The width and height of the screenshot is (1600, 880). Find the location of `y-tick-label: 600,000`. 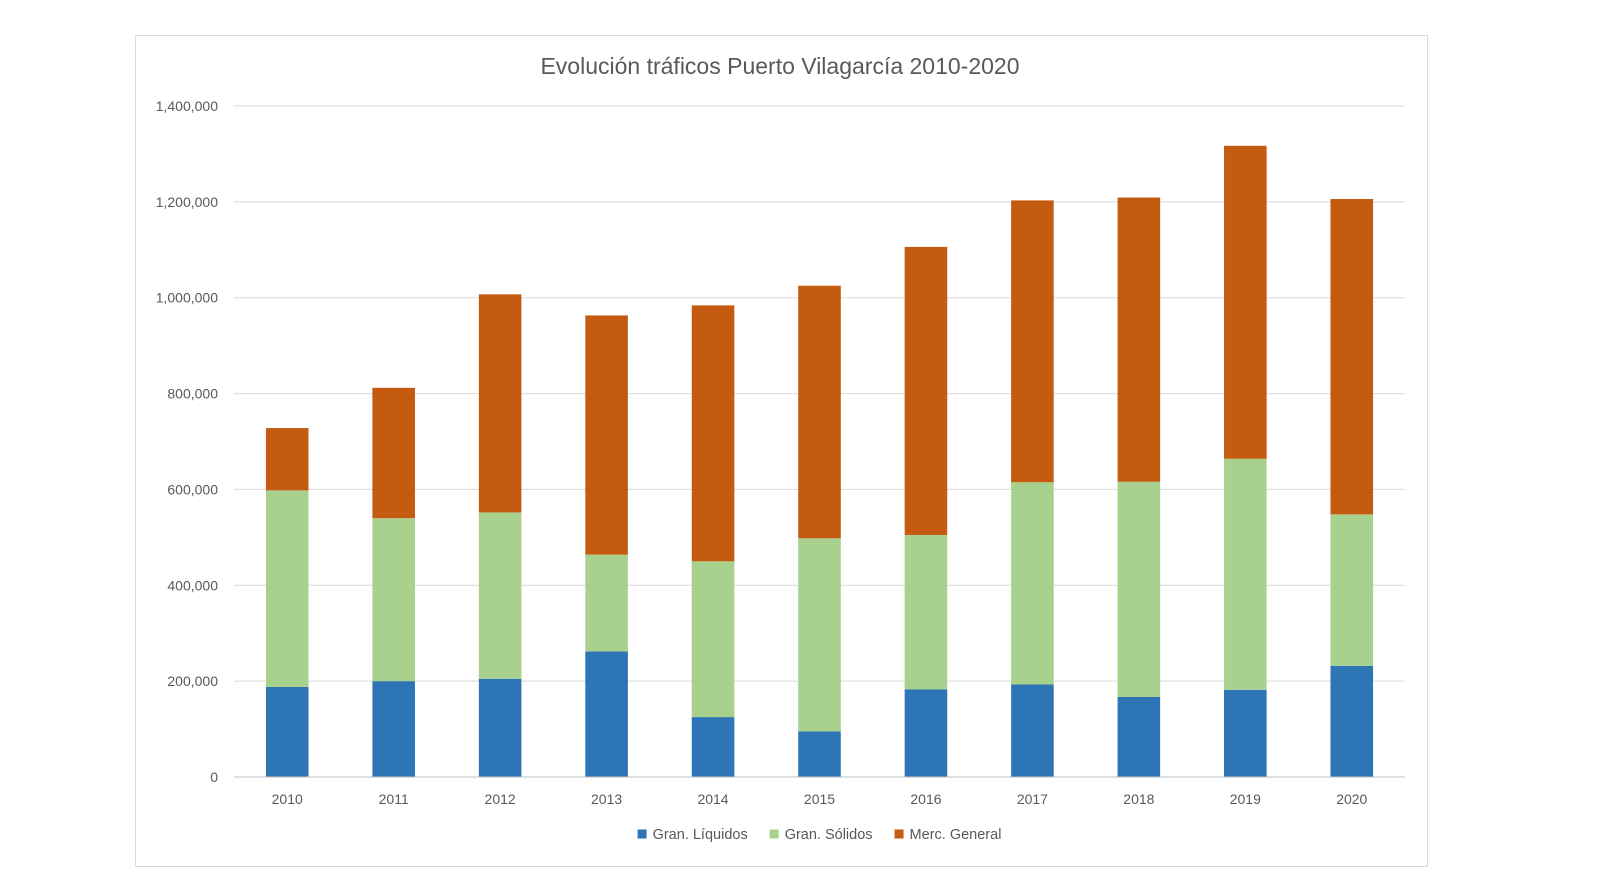

y-tick-label: 600,000 is located at coordinates (192, 489).